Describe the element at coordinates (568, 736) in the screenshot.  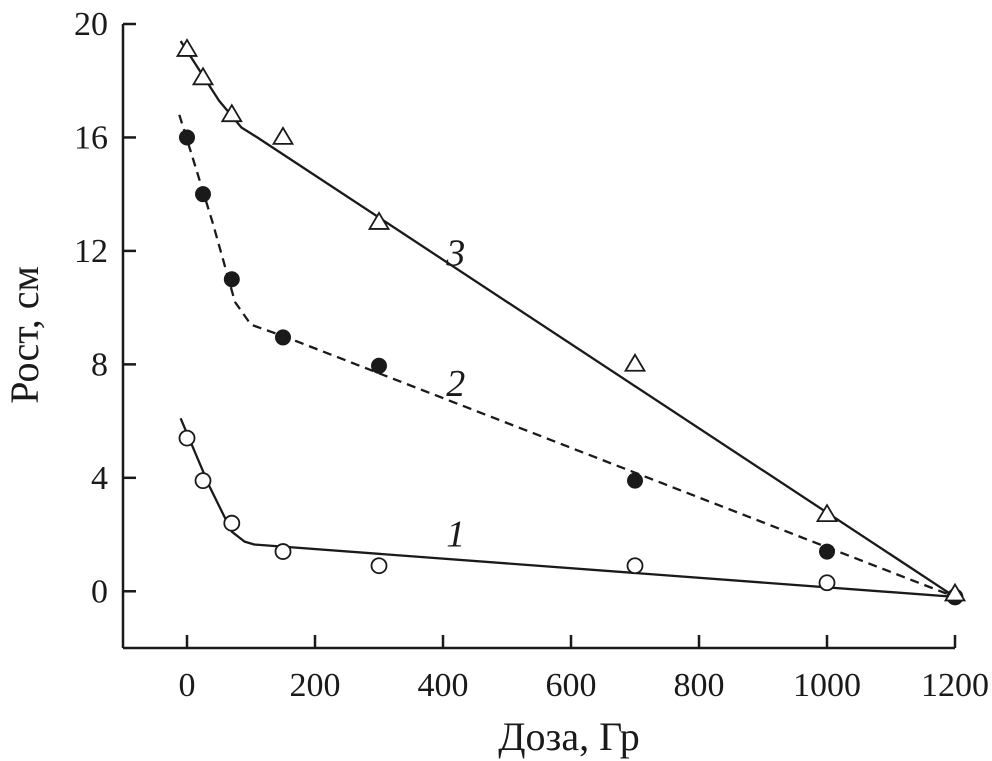
I see `x-axis-title: Доза, Гр` at that location.